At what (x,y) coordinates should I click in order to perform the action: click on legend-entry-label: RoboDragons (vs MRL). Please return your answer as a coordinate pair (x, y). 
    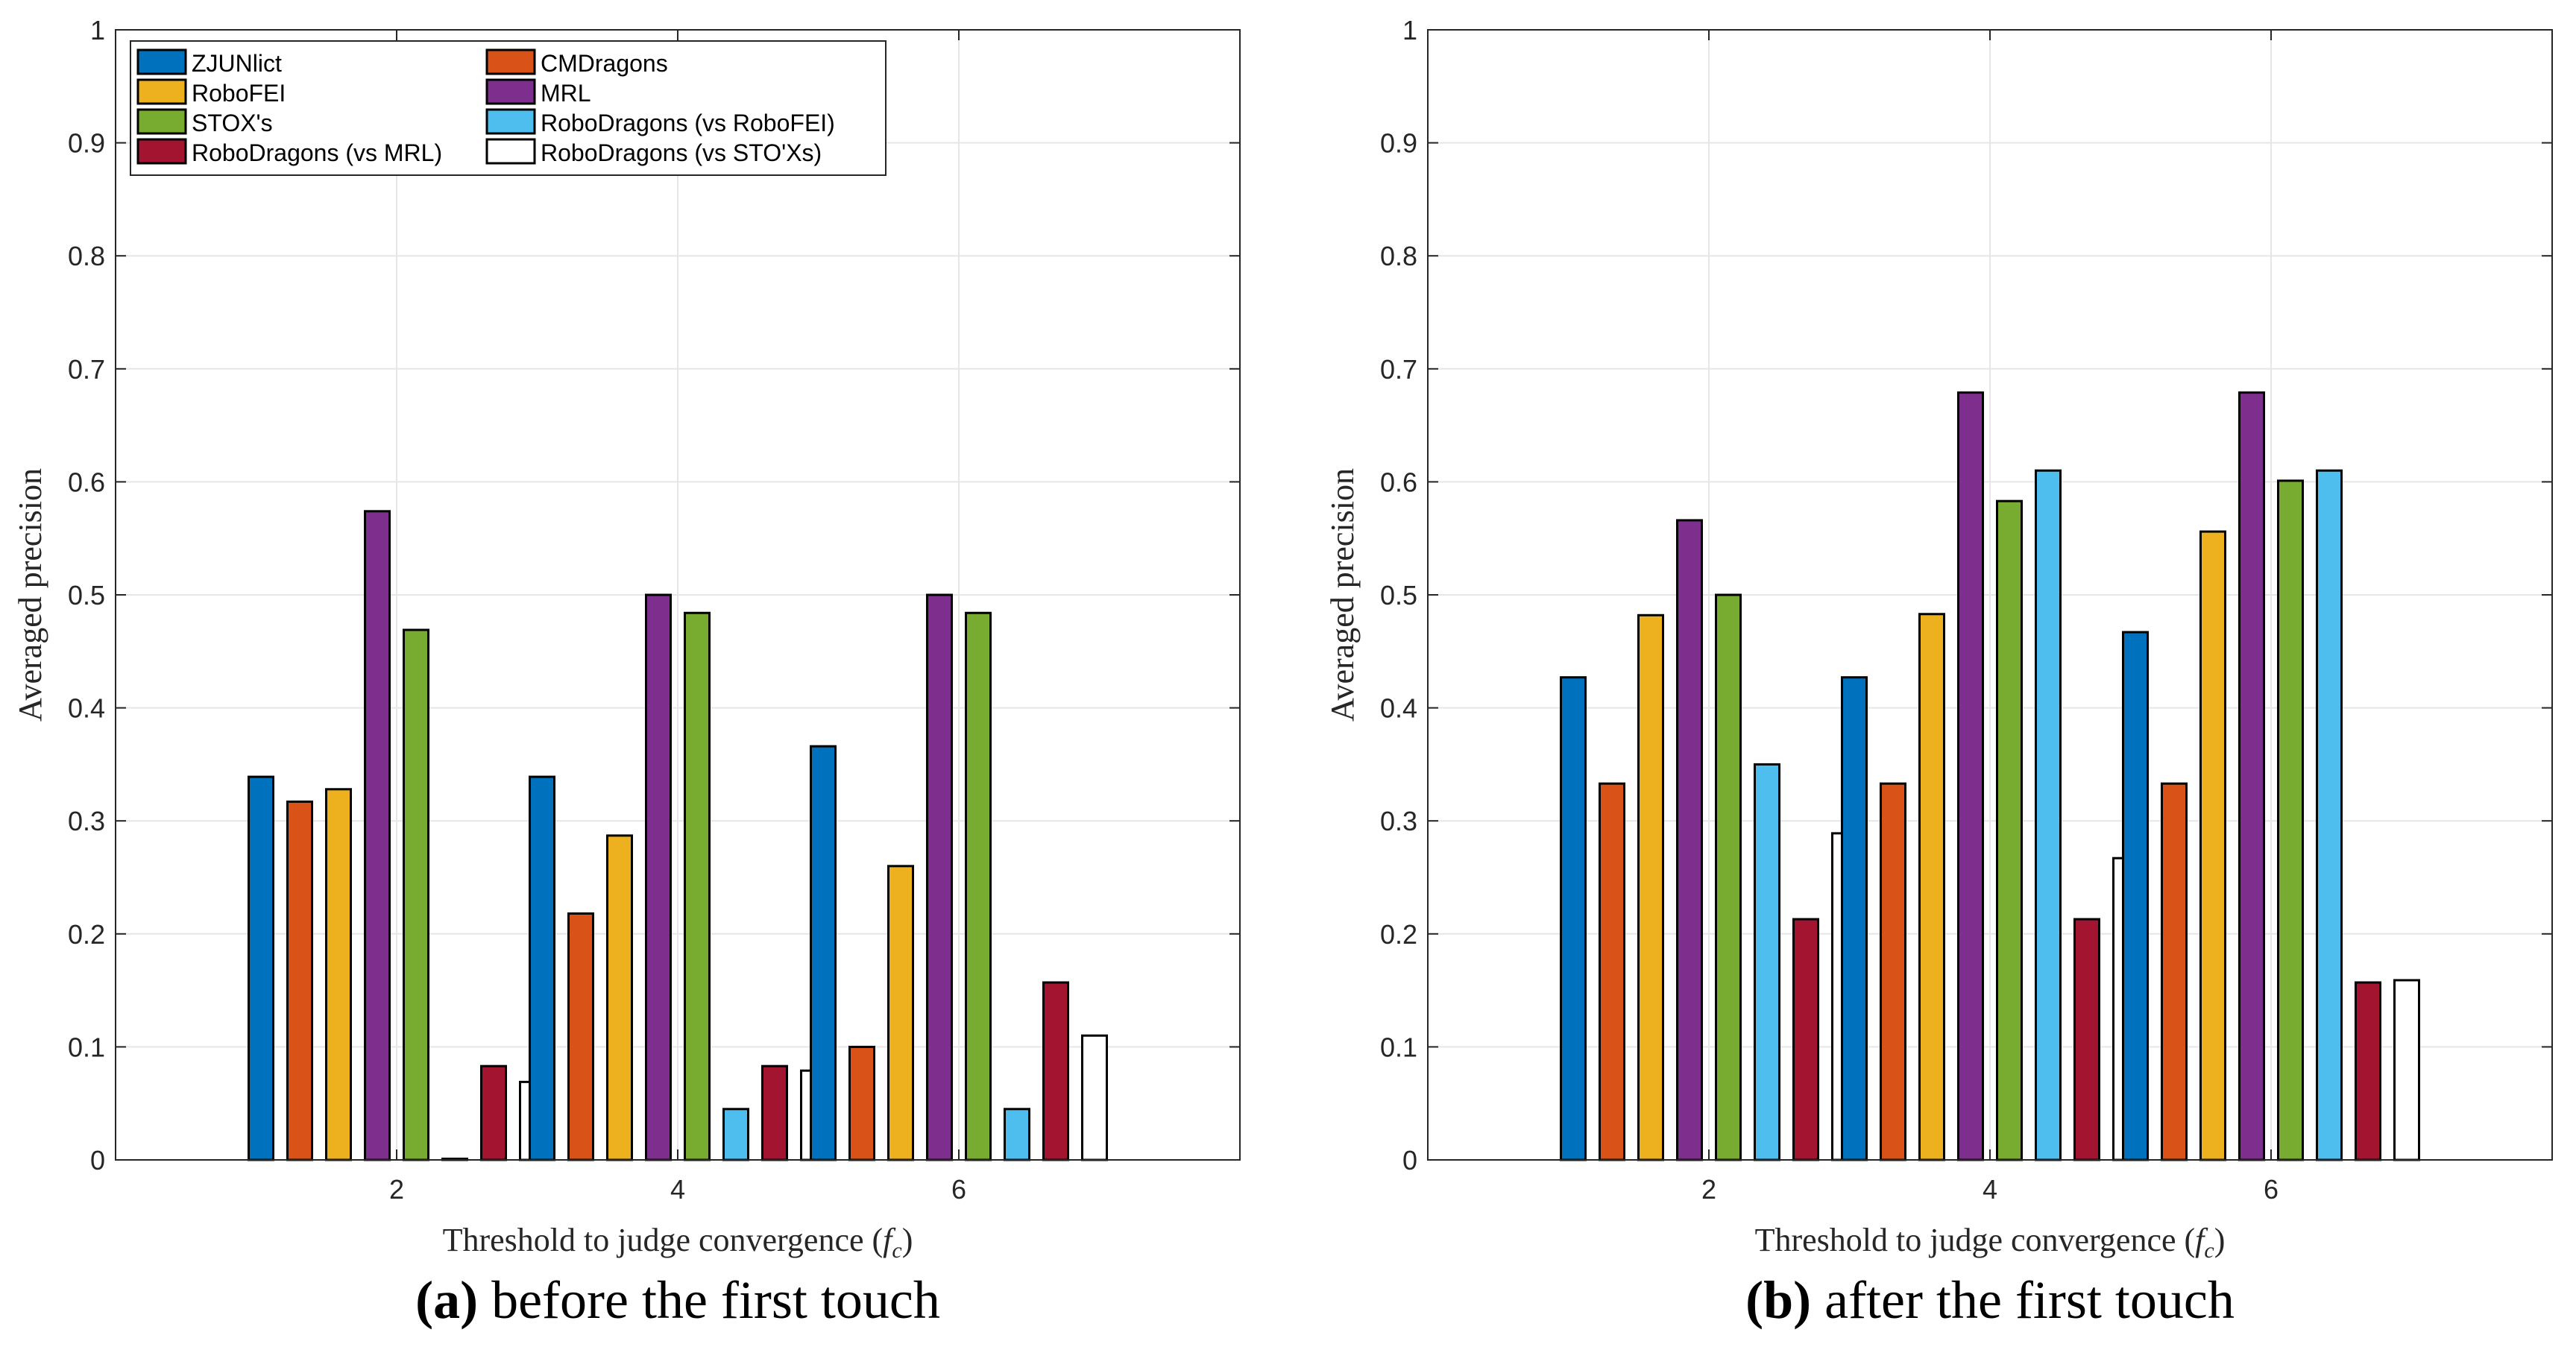
    Looking at the image, I should click on (317, 152).